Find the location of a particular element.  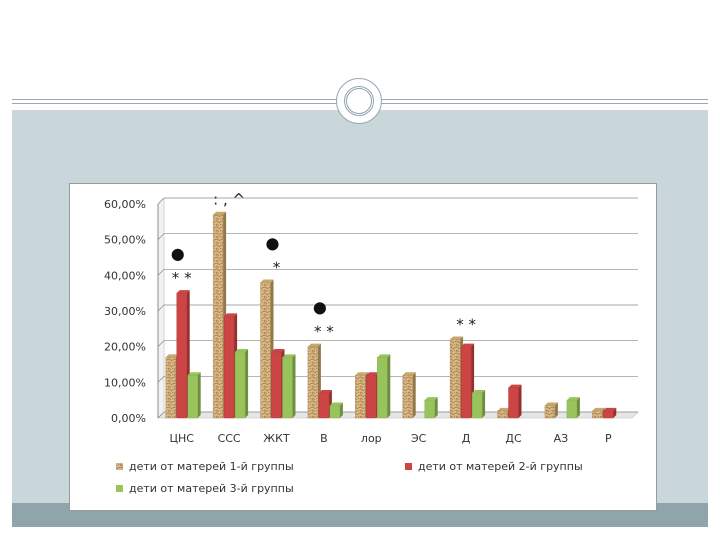

x-tick-label: ДС is located at coordinates (513, 438).